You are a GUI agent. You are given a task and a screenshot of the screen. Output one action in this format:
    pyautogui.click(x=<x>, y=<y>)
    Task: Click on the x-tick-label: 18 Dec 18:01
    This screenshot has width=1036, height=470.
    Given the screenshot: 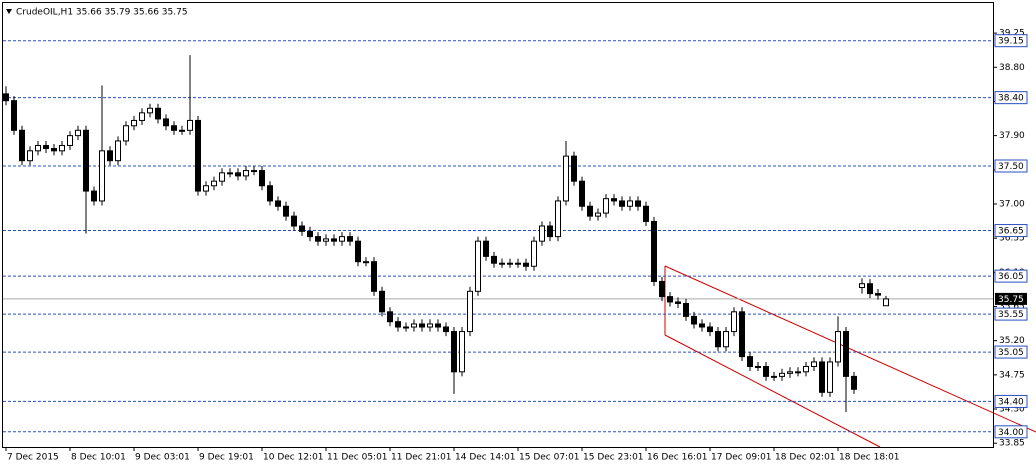 What is the action you would take?
    pyautogui.click(x=869, y=458)
    